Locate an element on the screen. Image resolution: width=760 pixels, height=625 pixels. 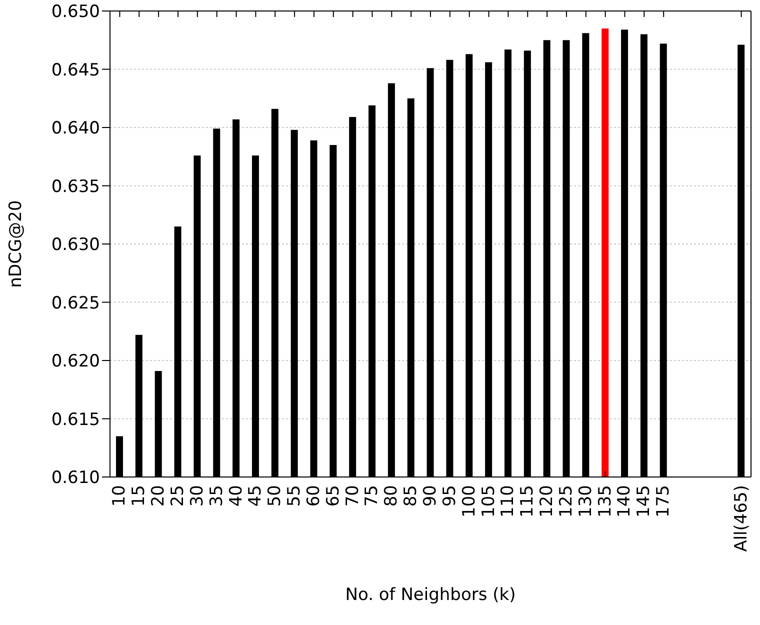
x-tick-label: 25 is located at coordinates (178, 496).